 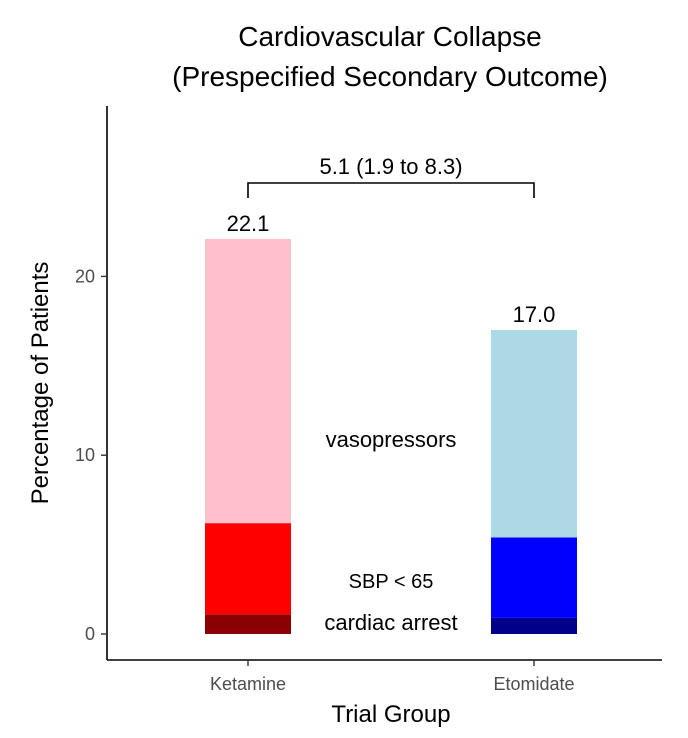 I want to click on bar-ketamine-vasopressors, so click(x=248, y=381).